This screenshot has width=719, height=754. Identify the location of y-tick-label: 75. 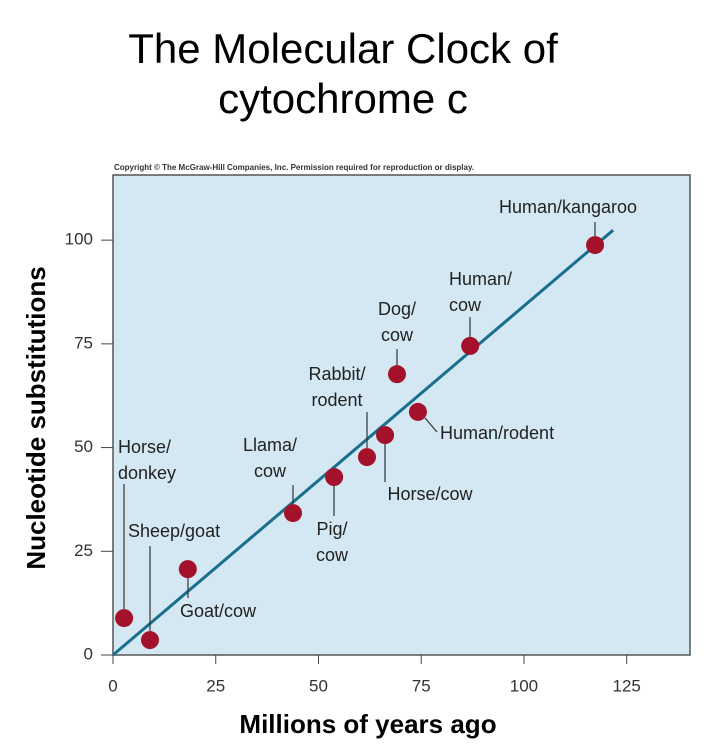
(83, 342).